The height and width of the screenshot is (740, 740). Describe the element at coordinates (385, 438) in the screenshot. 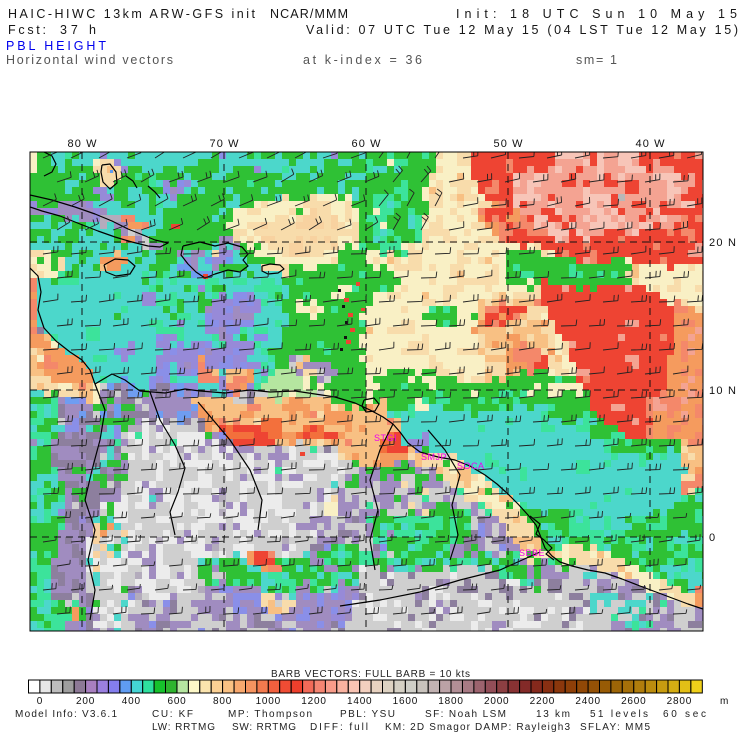

I see `svg-text: STGI` at that location.